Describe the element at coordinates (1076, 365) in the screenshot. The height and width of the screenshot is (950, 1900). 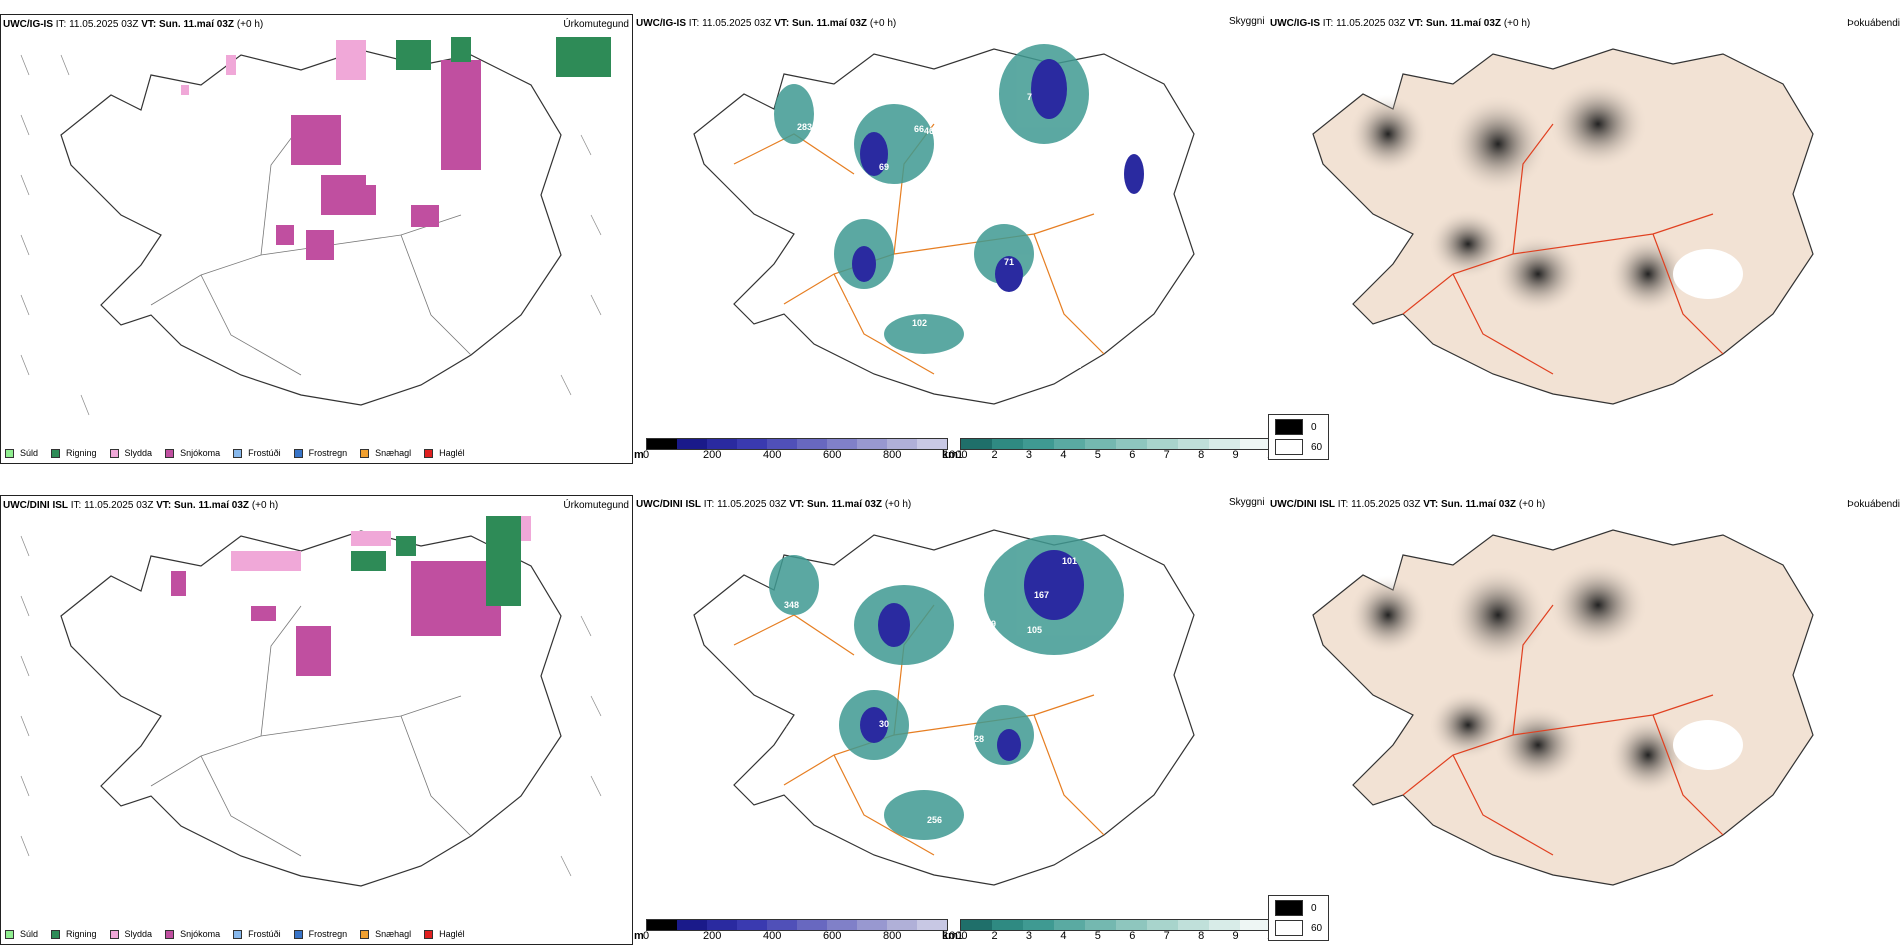
I see `visibility-value-label: 61` at that location.